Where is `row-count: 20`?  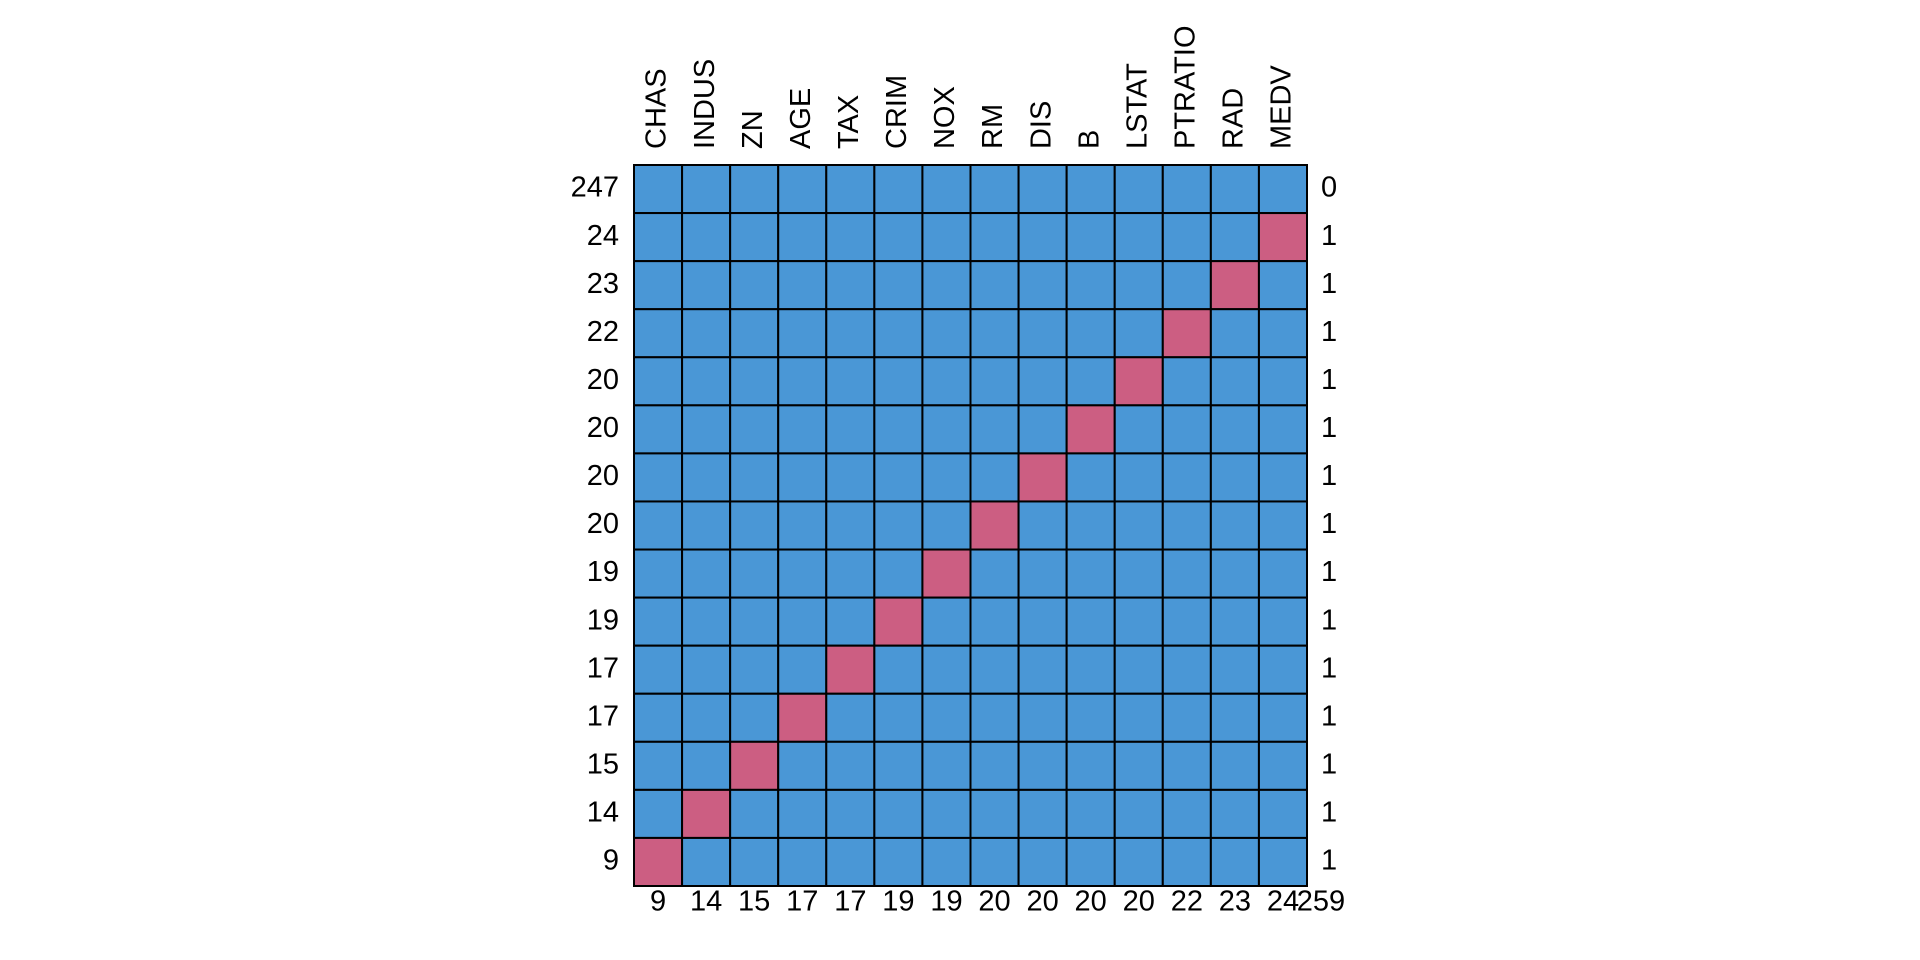 row-count: 20 is located at coordinates (603, 428).